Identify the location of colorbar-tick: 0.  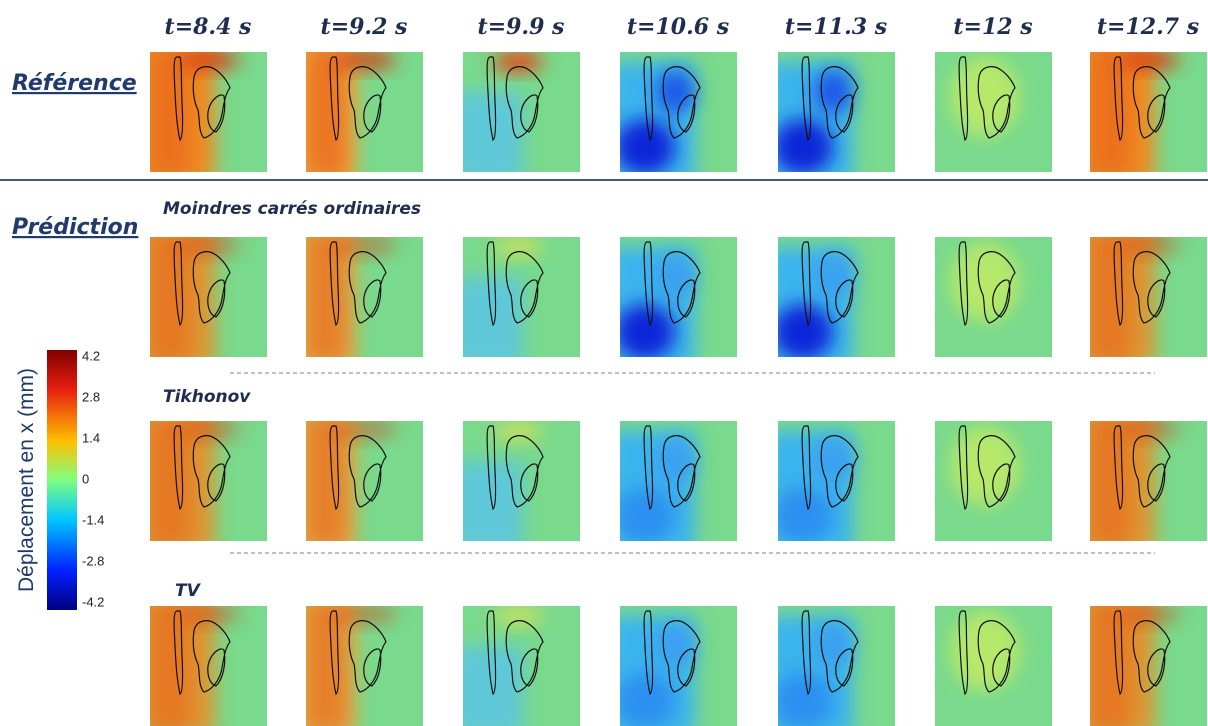
(85, 478).